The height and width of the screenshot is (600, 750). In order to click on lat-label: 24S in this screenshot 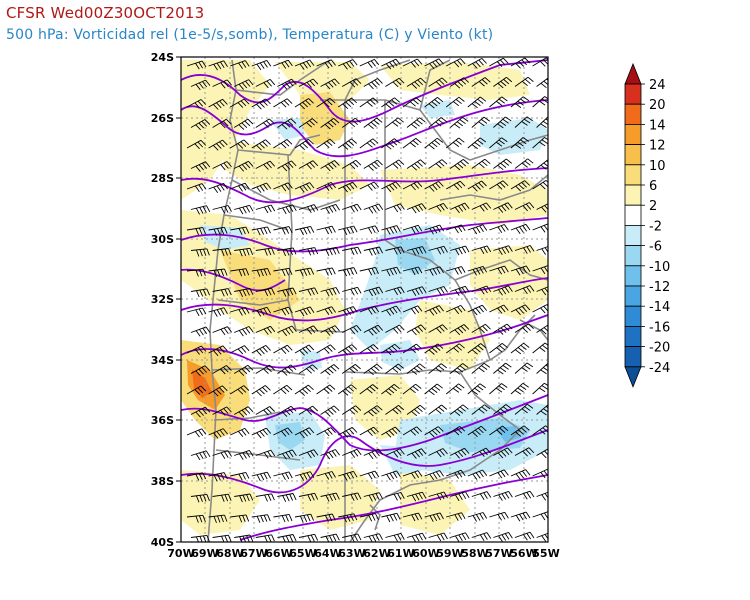, I will do `click(162, 57)`.